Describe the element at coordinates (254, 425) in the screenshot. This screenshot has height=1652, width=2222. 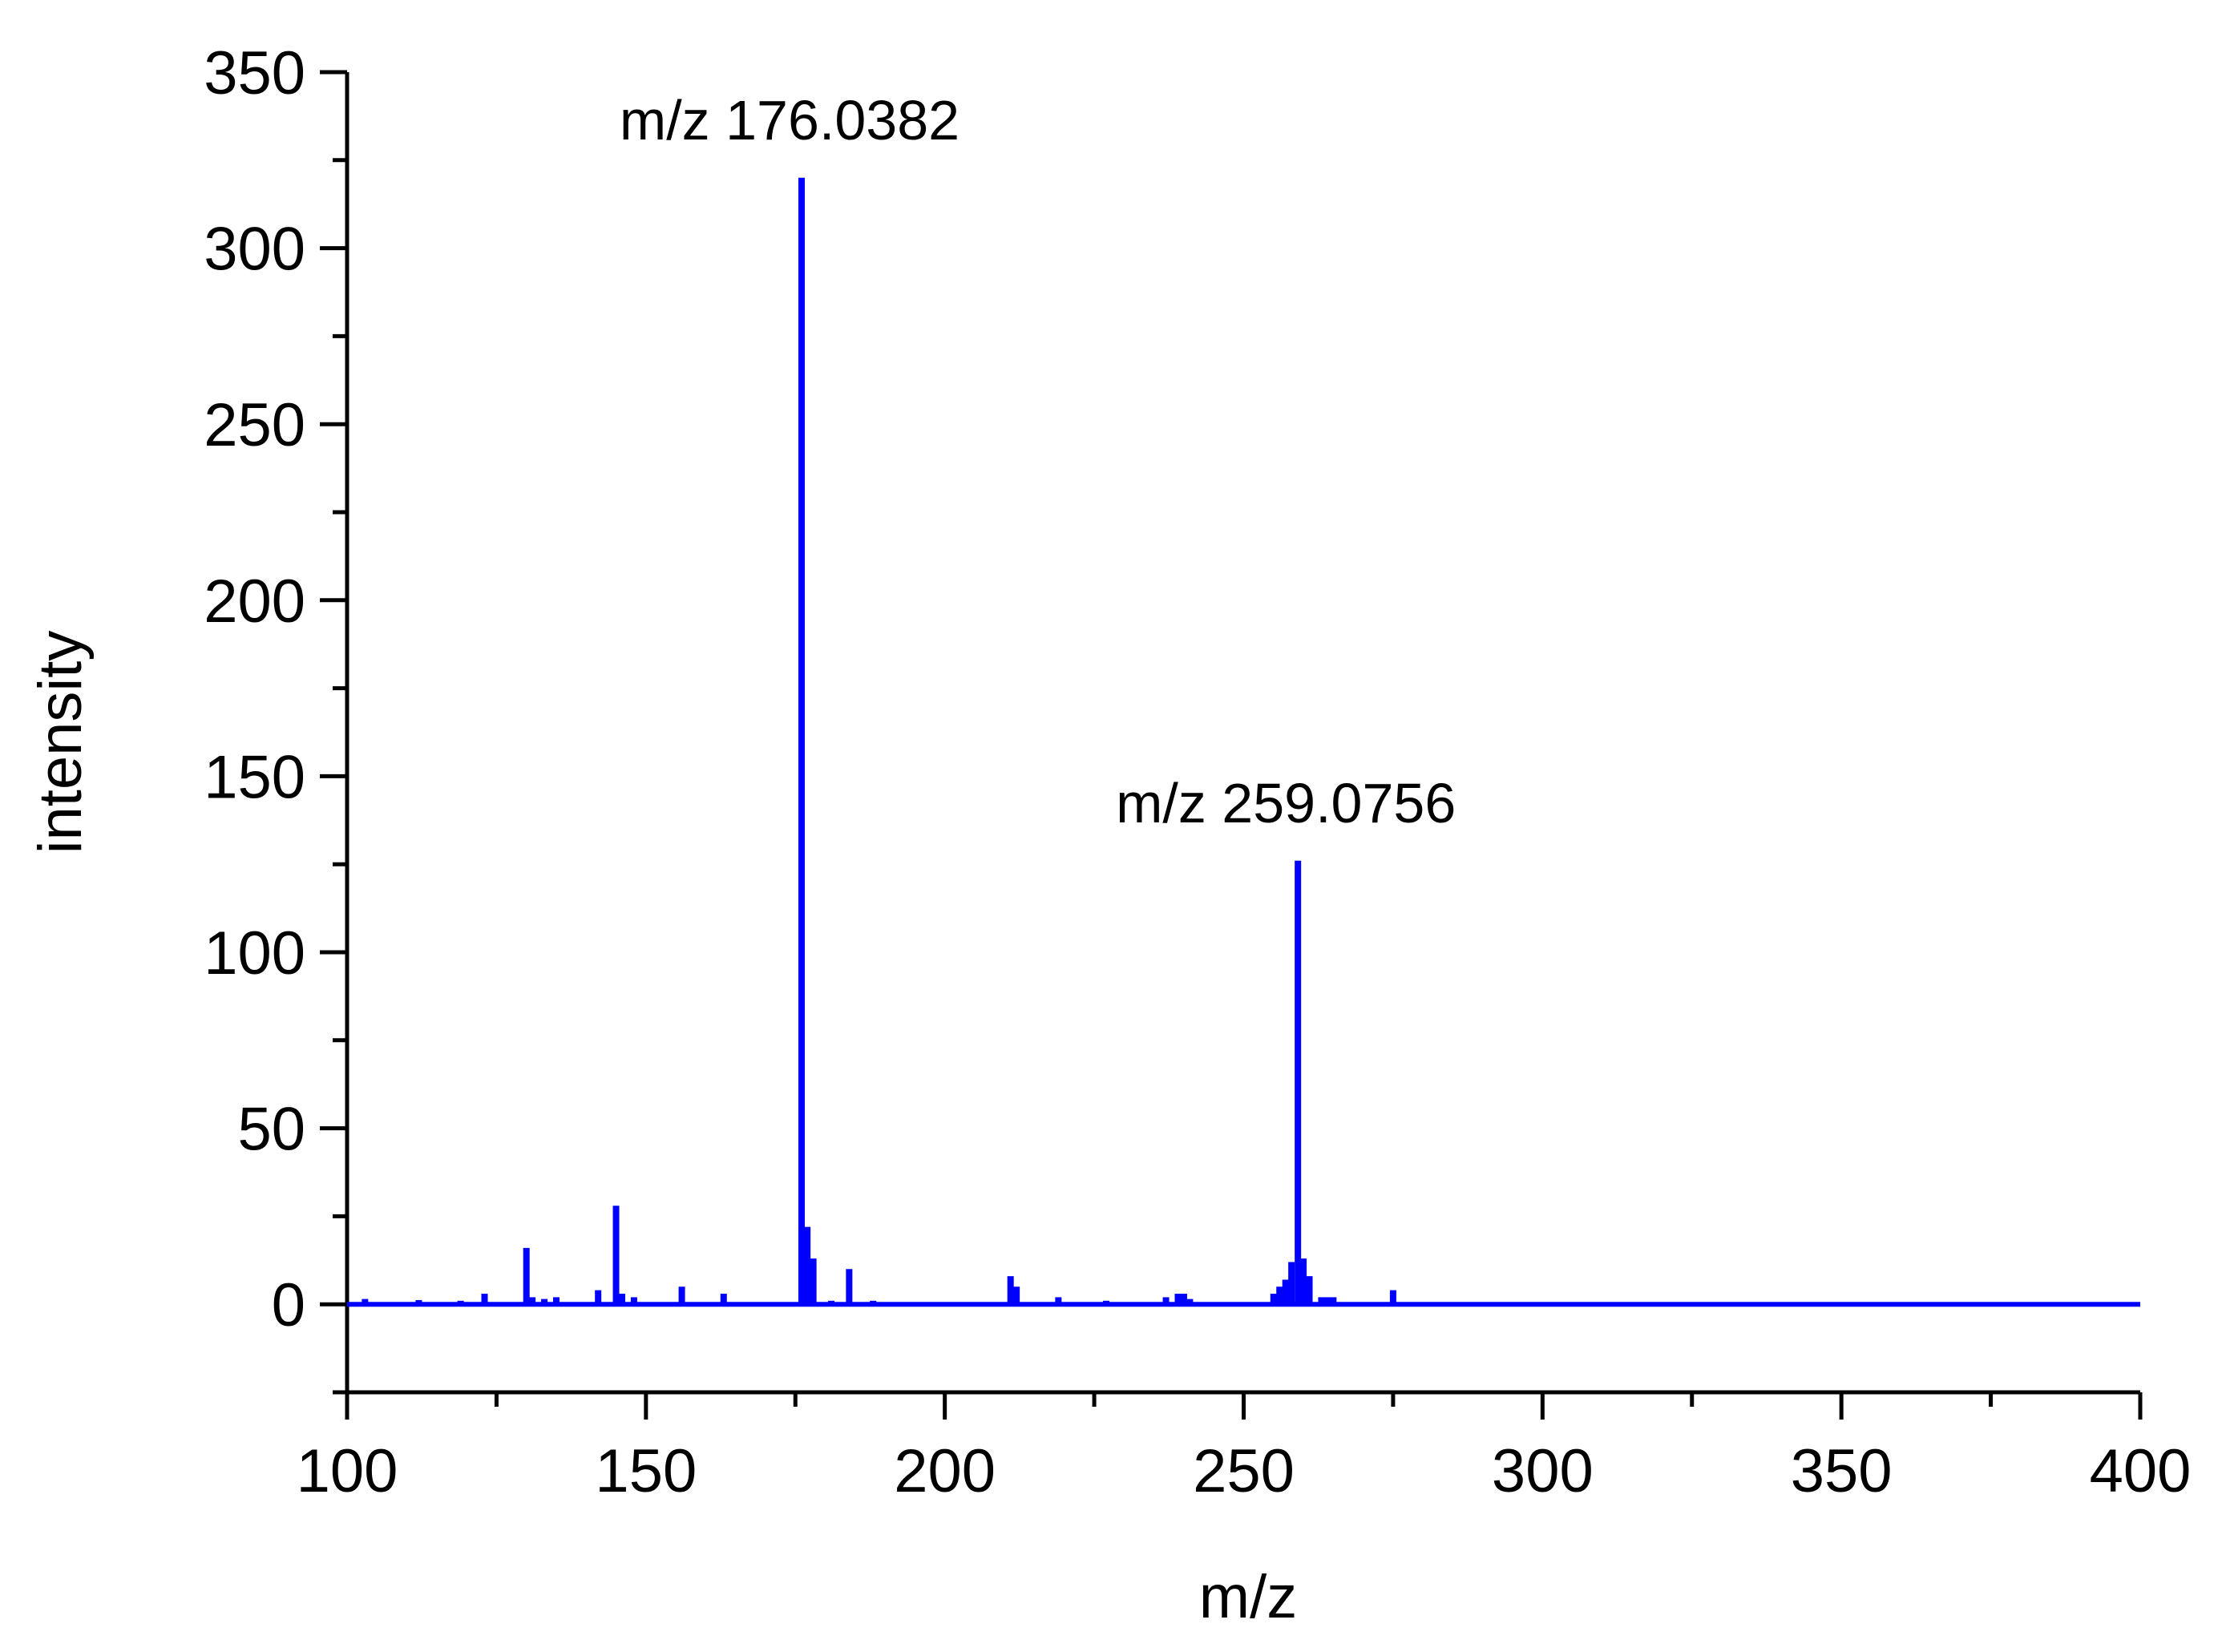
I see `y-tick-label-250: 250` at that location.